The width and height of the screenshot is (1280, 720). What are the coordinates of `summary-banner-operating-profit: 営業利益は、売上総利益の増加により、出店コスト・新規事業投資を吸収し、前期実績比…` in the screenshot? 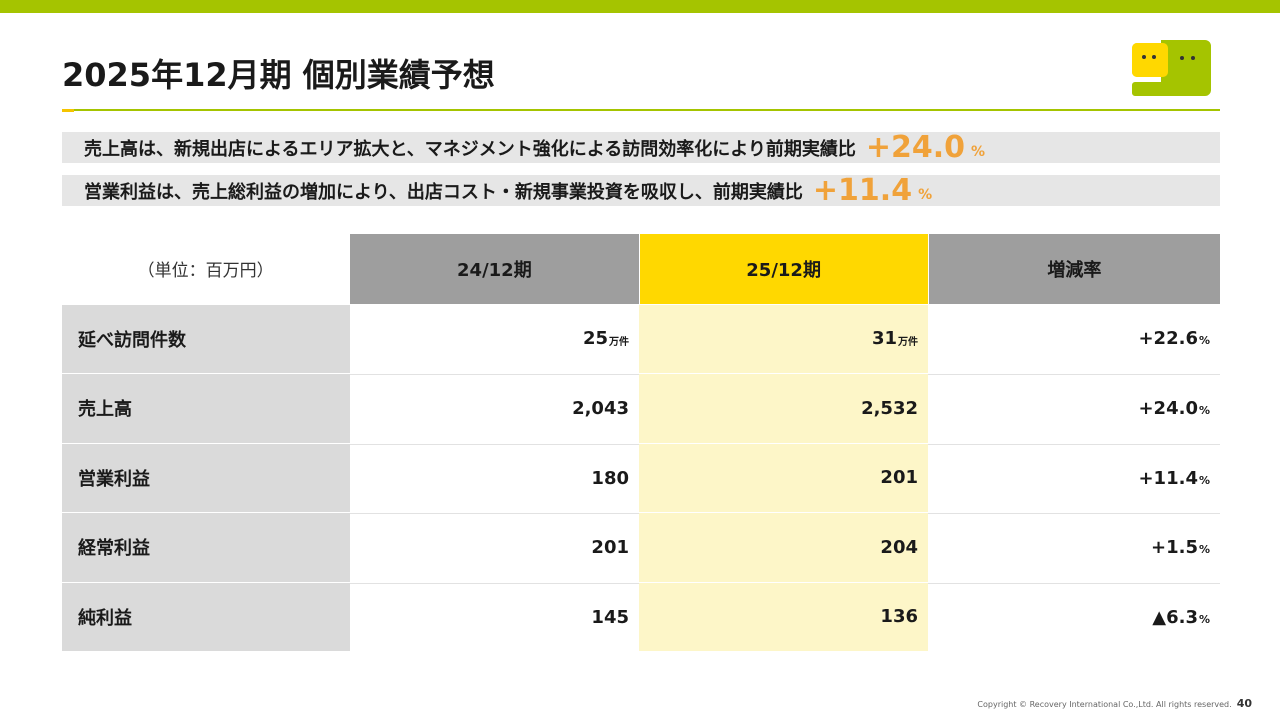 It's located at (641, 190).